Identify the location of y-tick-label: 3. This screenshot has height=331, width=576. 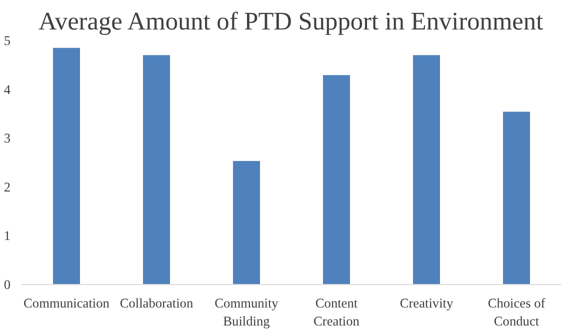
(7, 138).